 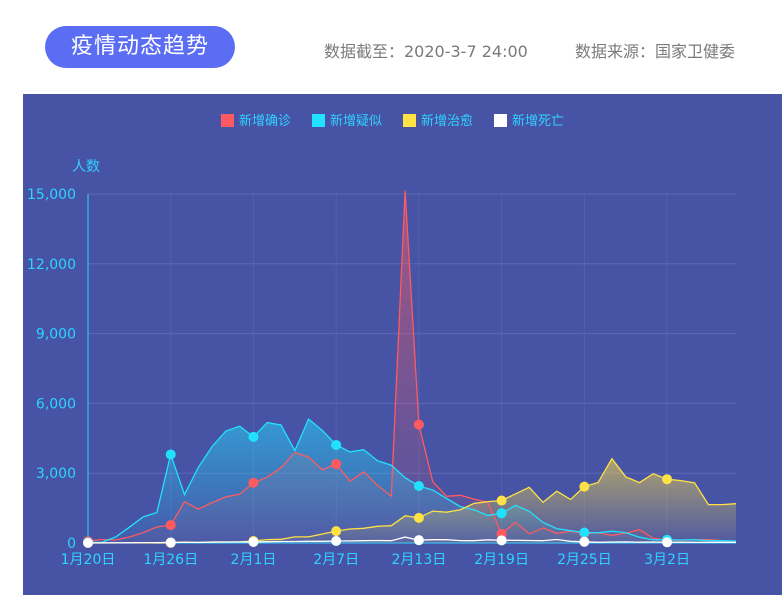 I want to click on y-tick-label: 9,000, so click(x=56, y=335).